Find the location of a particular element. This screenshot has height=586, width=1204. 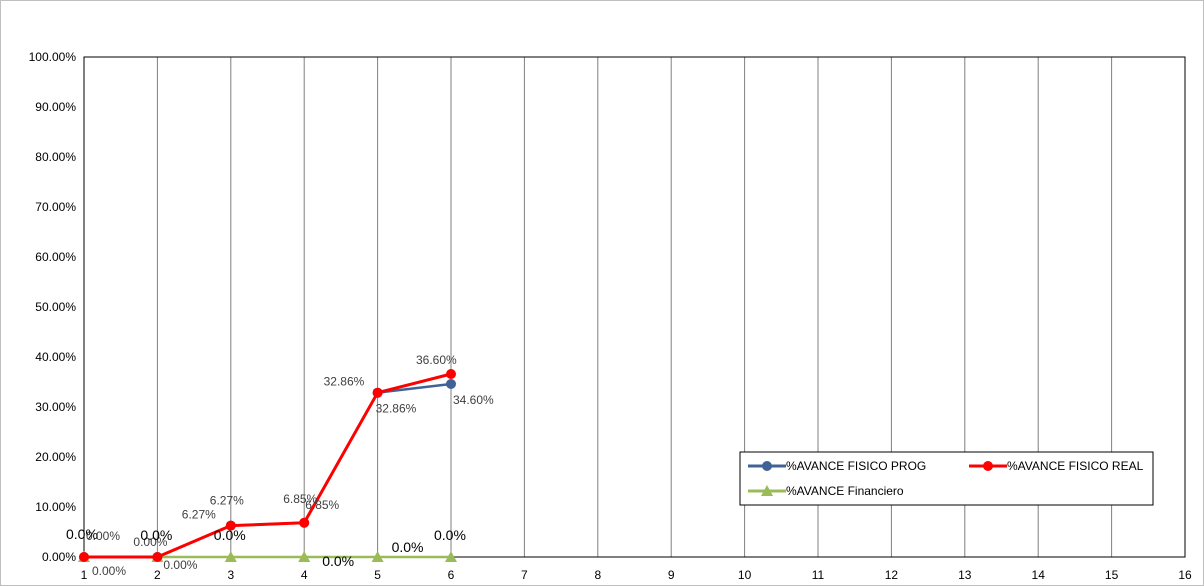

series-layer is located at coordinates (267, 465).